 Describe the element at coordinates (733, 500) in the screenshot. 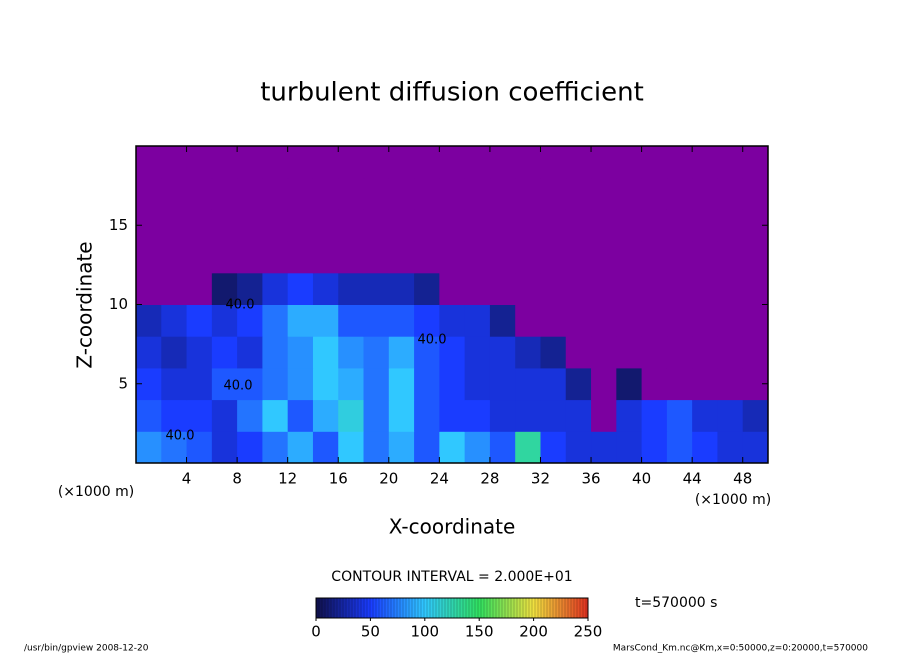

I see `x-unit-label: (×1000 m)` at that location.